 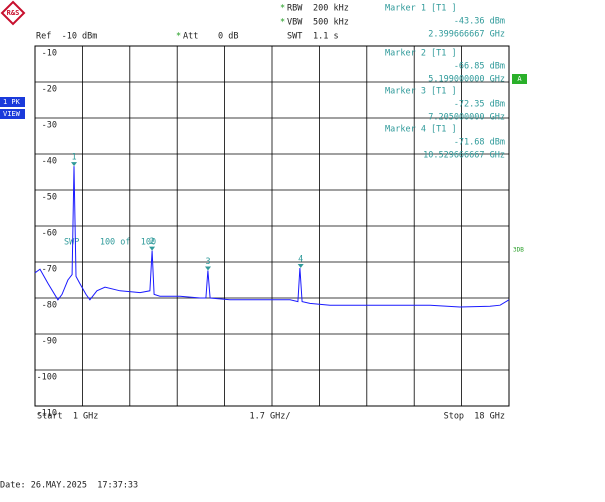 I want to click on marker-value: -72.35 dBm, so click(x=479, y=105).